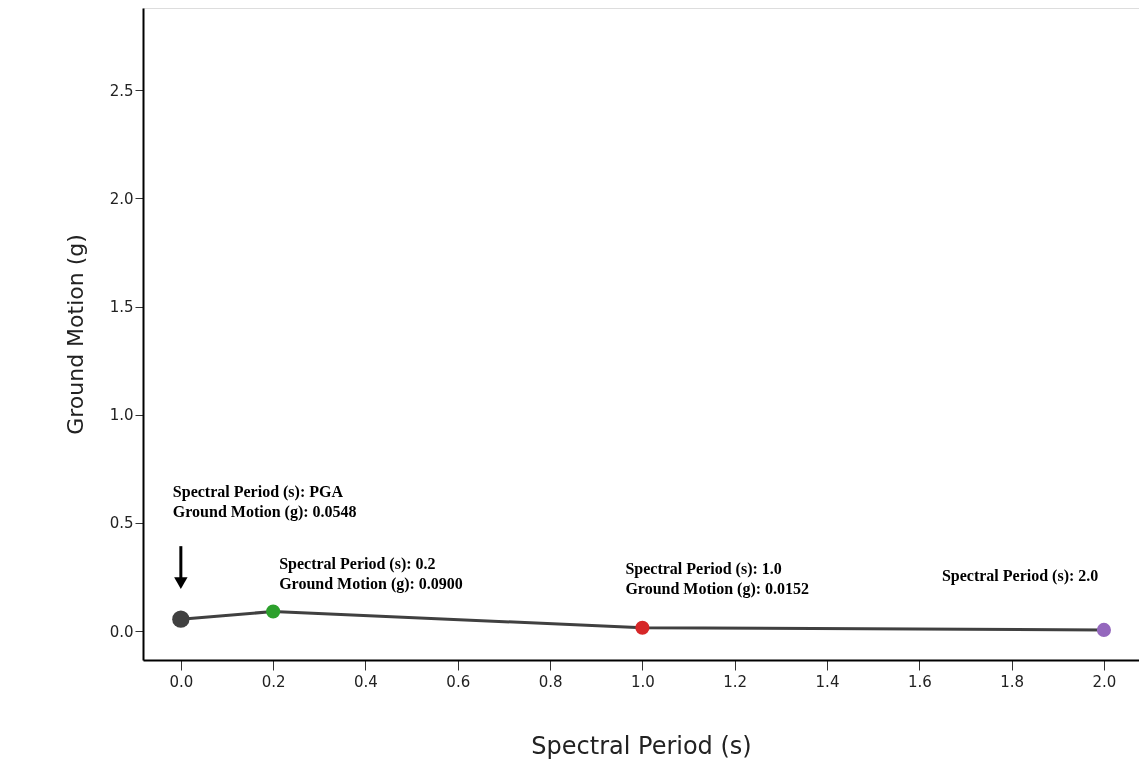 The width and height of the screenshot is (1139, 776). What do you see at coordinates (366, 681) in the screenshot?
I see `x-tick-label: 0.4` at bounding box center [366, 681].